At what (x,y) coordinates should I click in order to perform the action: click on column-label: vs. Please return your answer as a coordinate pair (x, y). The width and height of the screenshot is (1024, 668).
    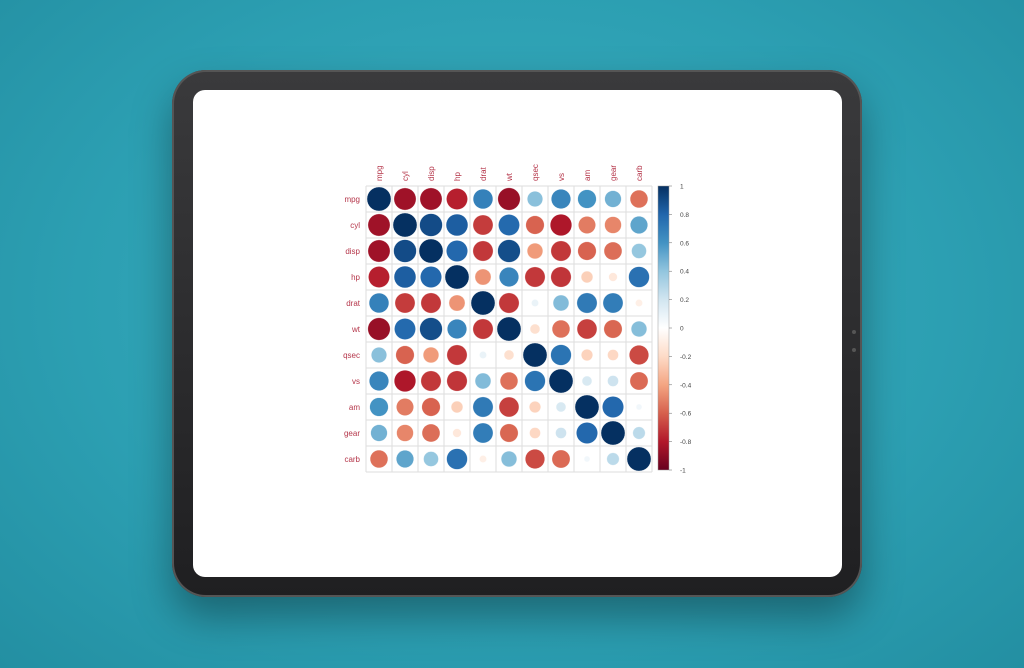
    Looking at the image, I should click on (561, 177).